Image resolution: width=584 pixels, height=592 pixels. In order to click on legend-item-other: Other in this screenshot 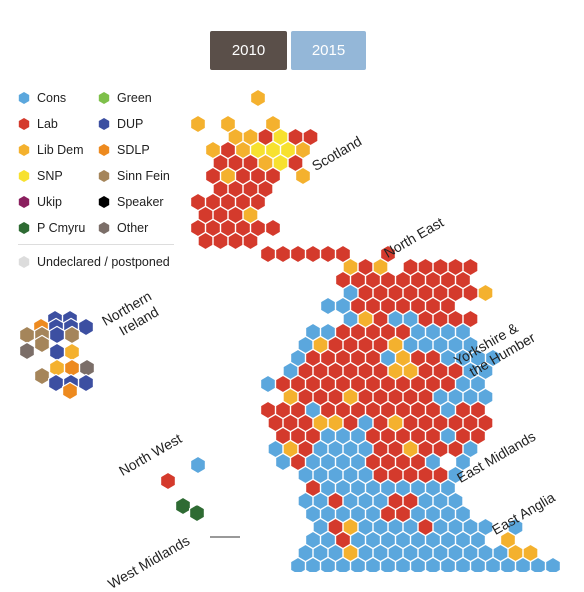, I will do `click(123, 228)`.